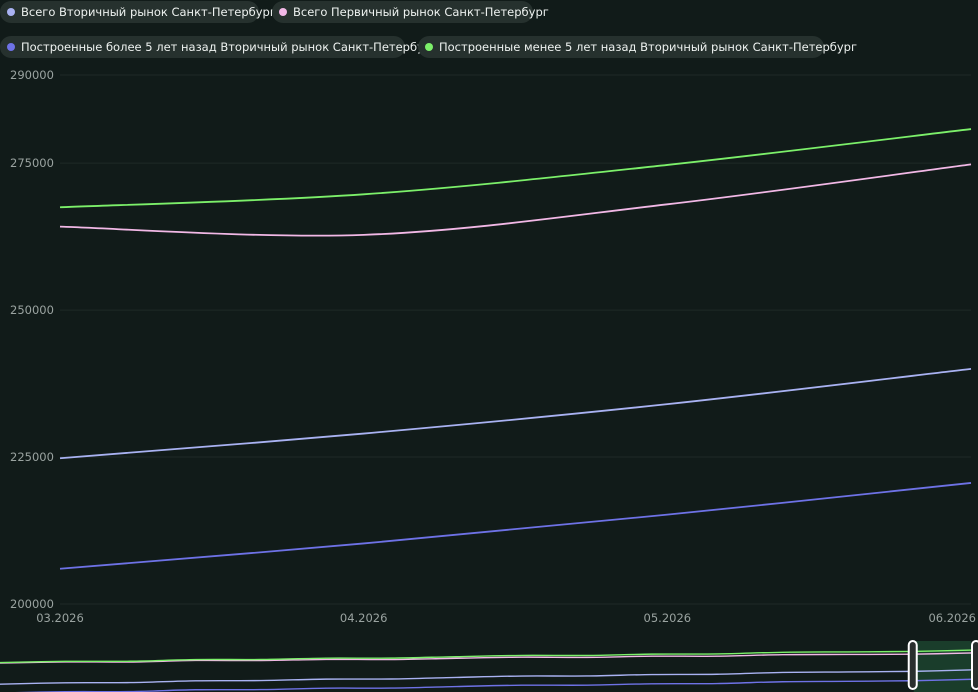 The height and width of the screenshot is (692, 978). I want to click on y-tick-label: 275000, so click(32, 163).